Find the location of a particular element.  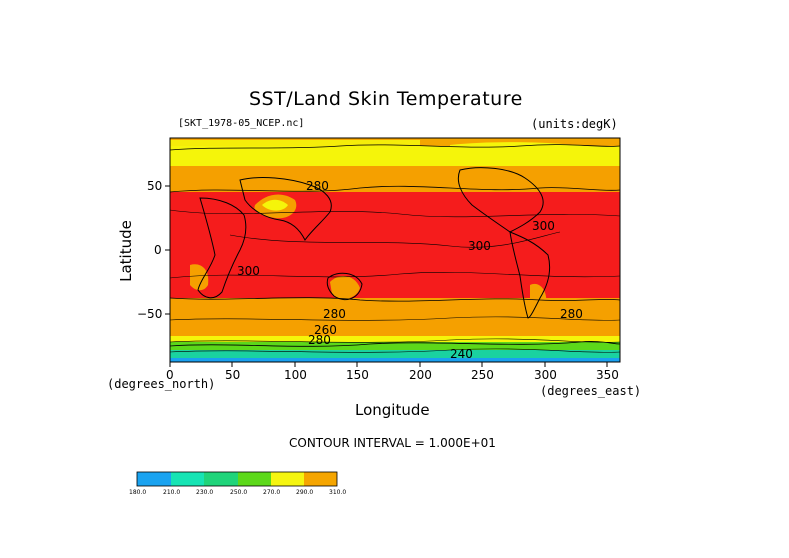

contour-270-south is located at coordinates (395, 318).